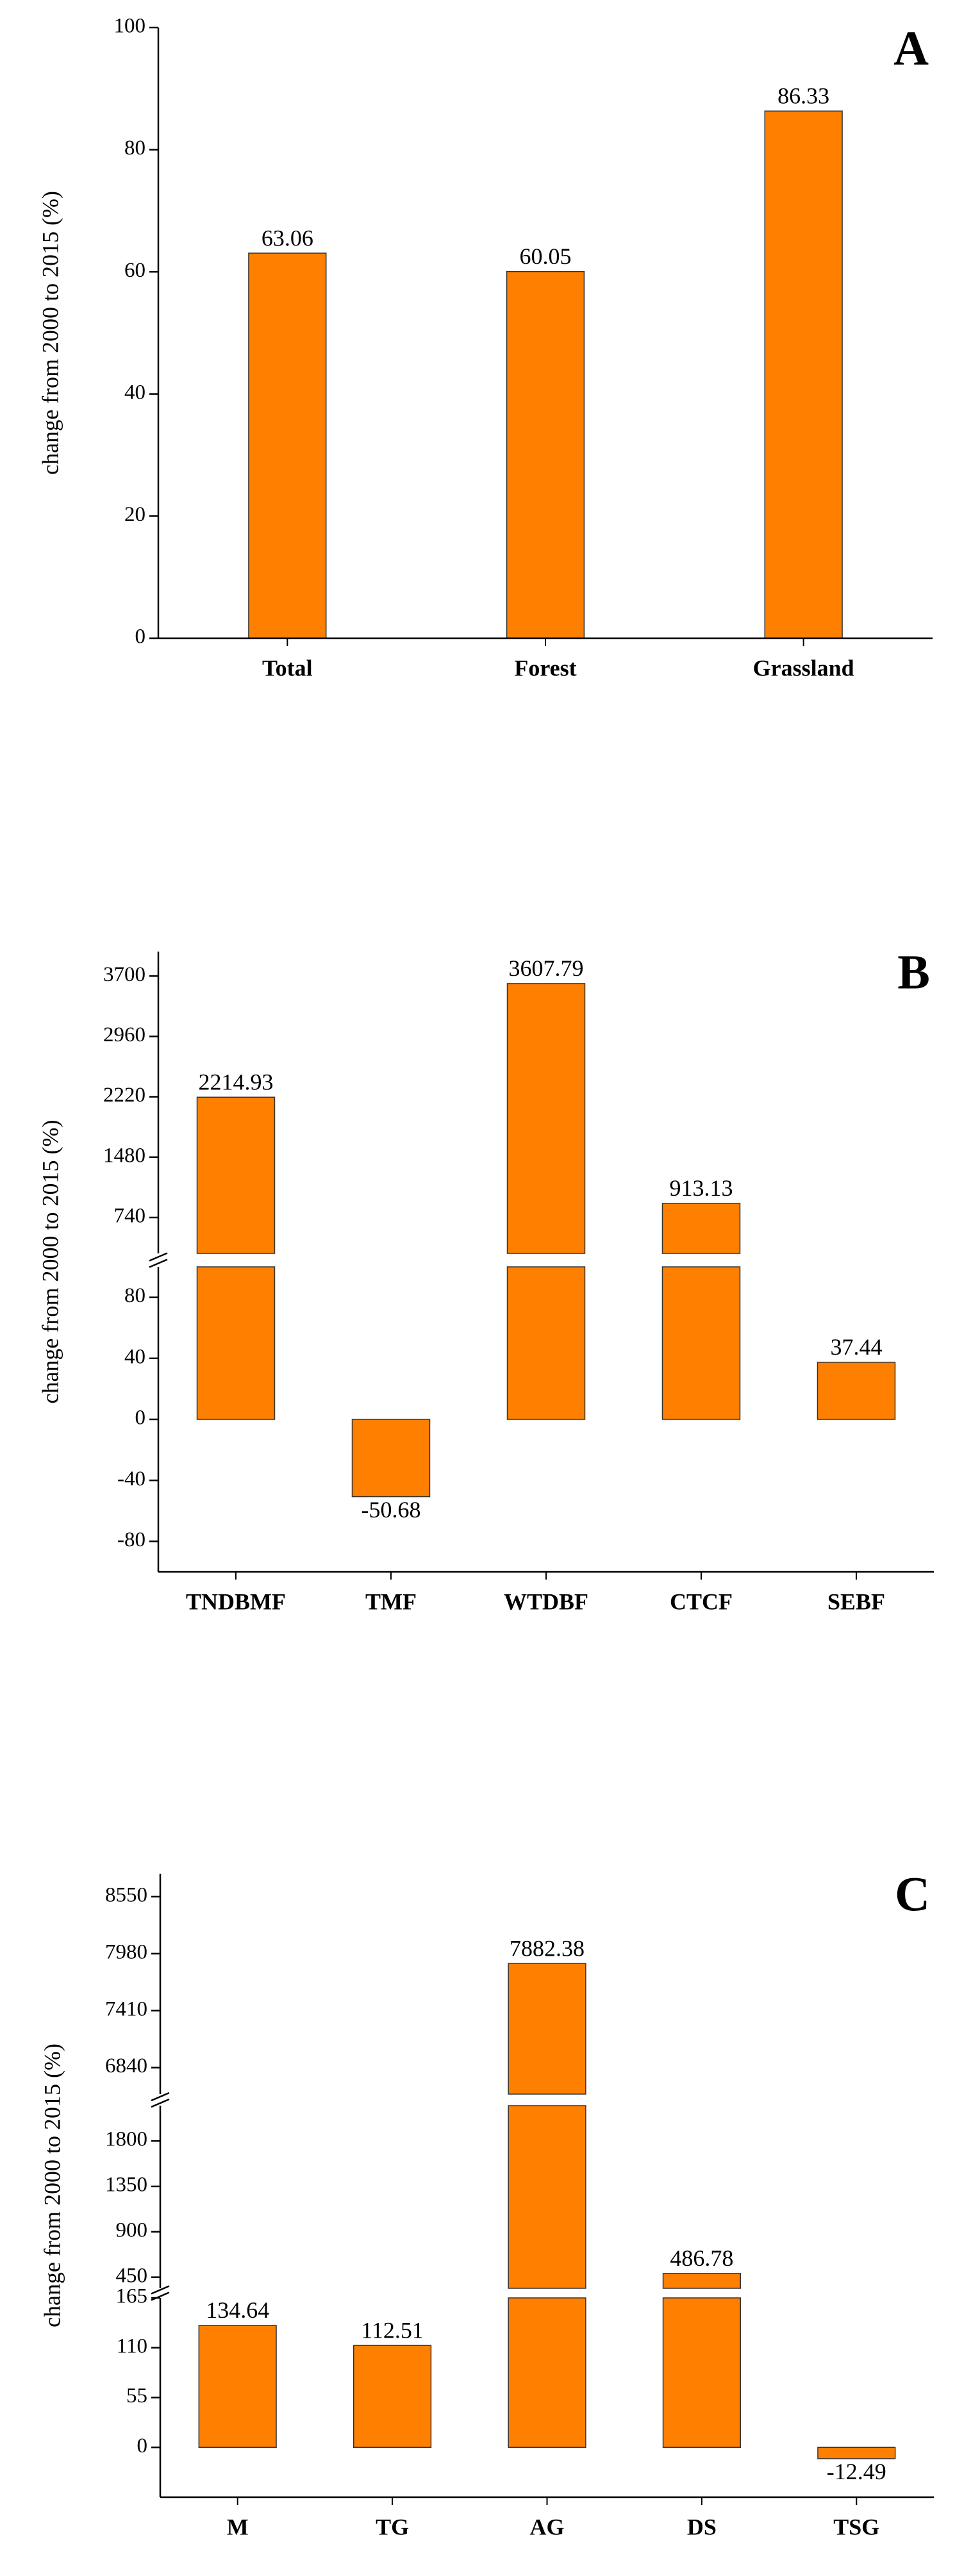  Describe the element at coordinates (702, 1188) in the screenshot. I see `data-label: 913.13` at that location.